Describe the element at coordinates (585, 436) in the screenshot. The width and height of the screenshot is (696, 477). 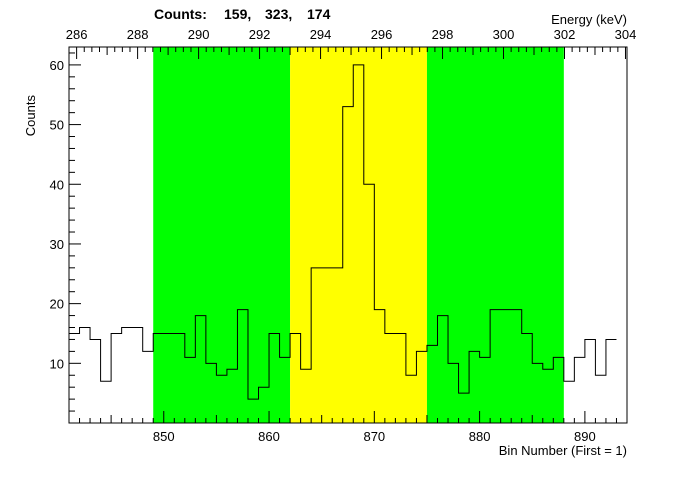
I see `x-tick-label: 890` at that location.